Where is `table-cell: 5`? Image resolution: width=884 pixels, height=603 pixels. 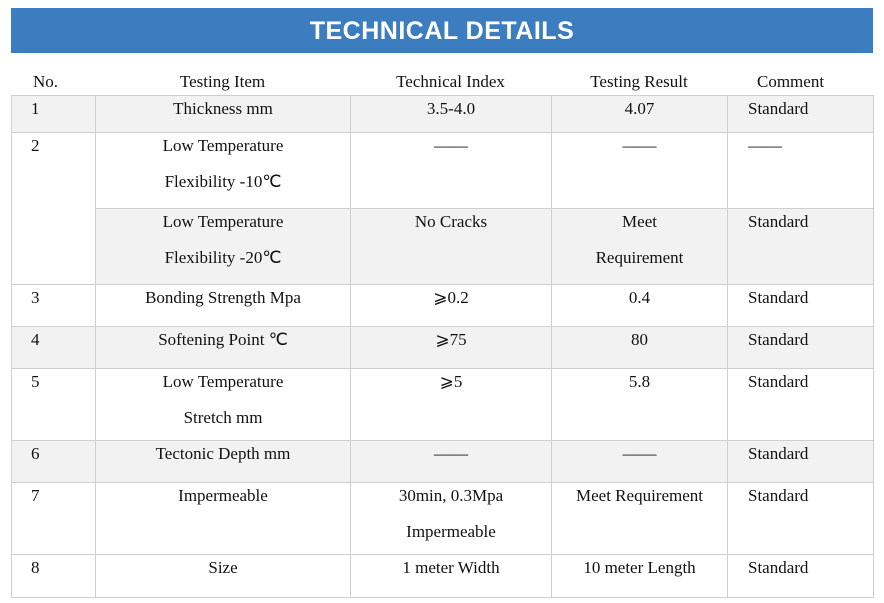
table-cell: 5 is located at coordinates (53, 404).